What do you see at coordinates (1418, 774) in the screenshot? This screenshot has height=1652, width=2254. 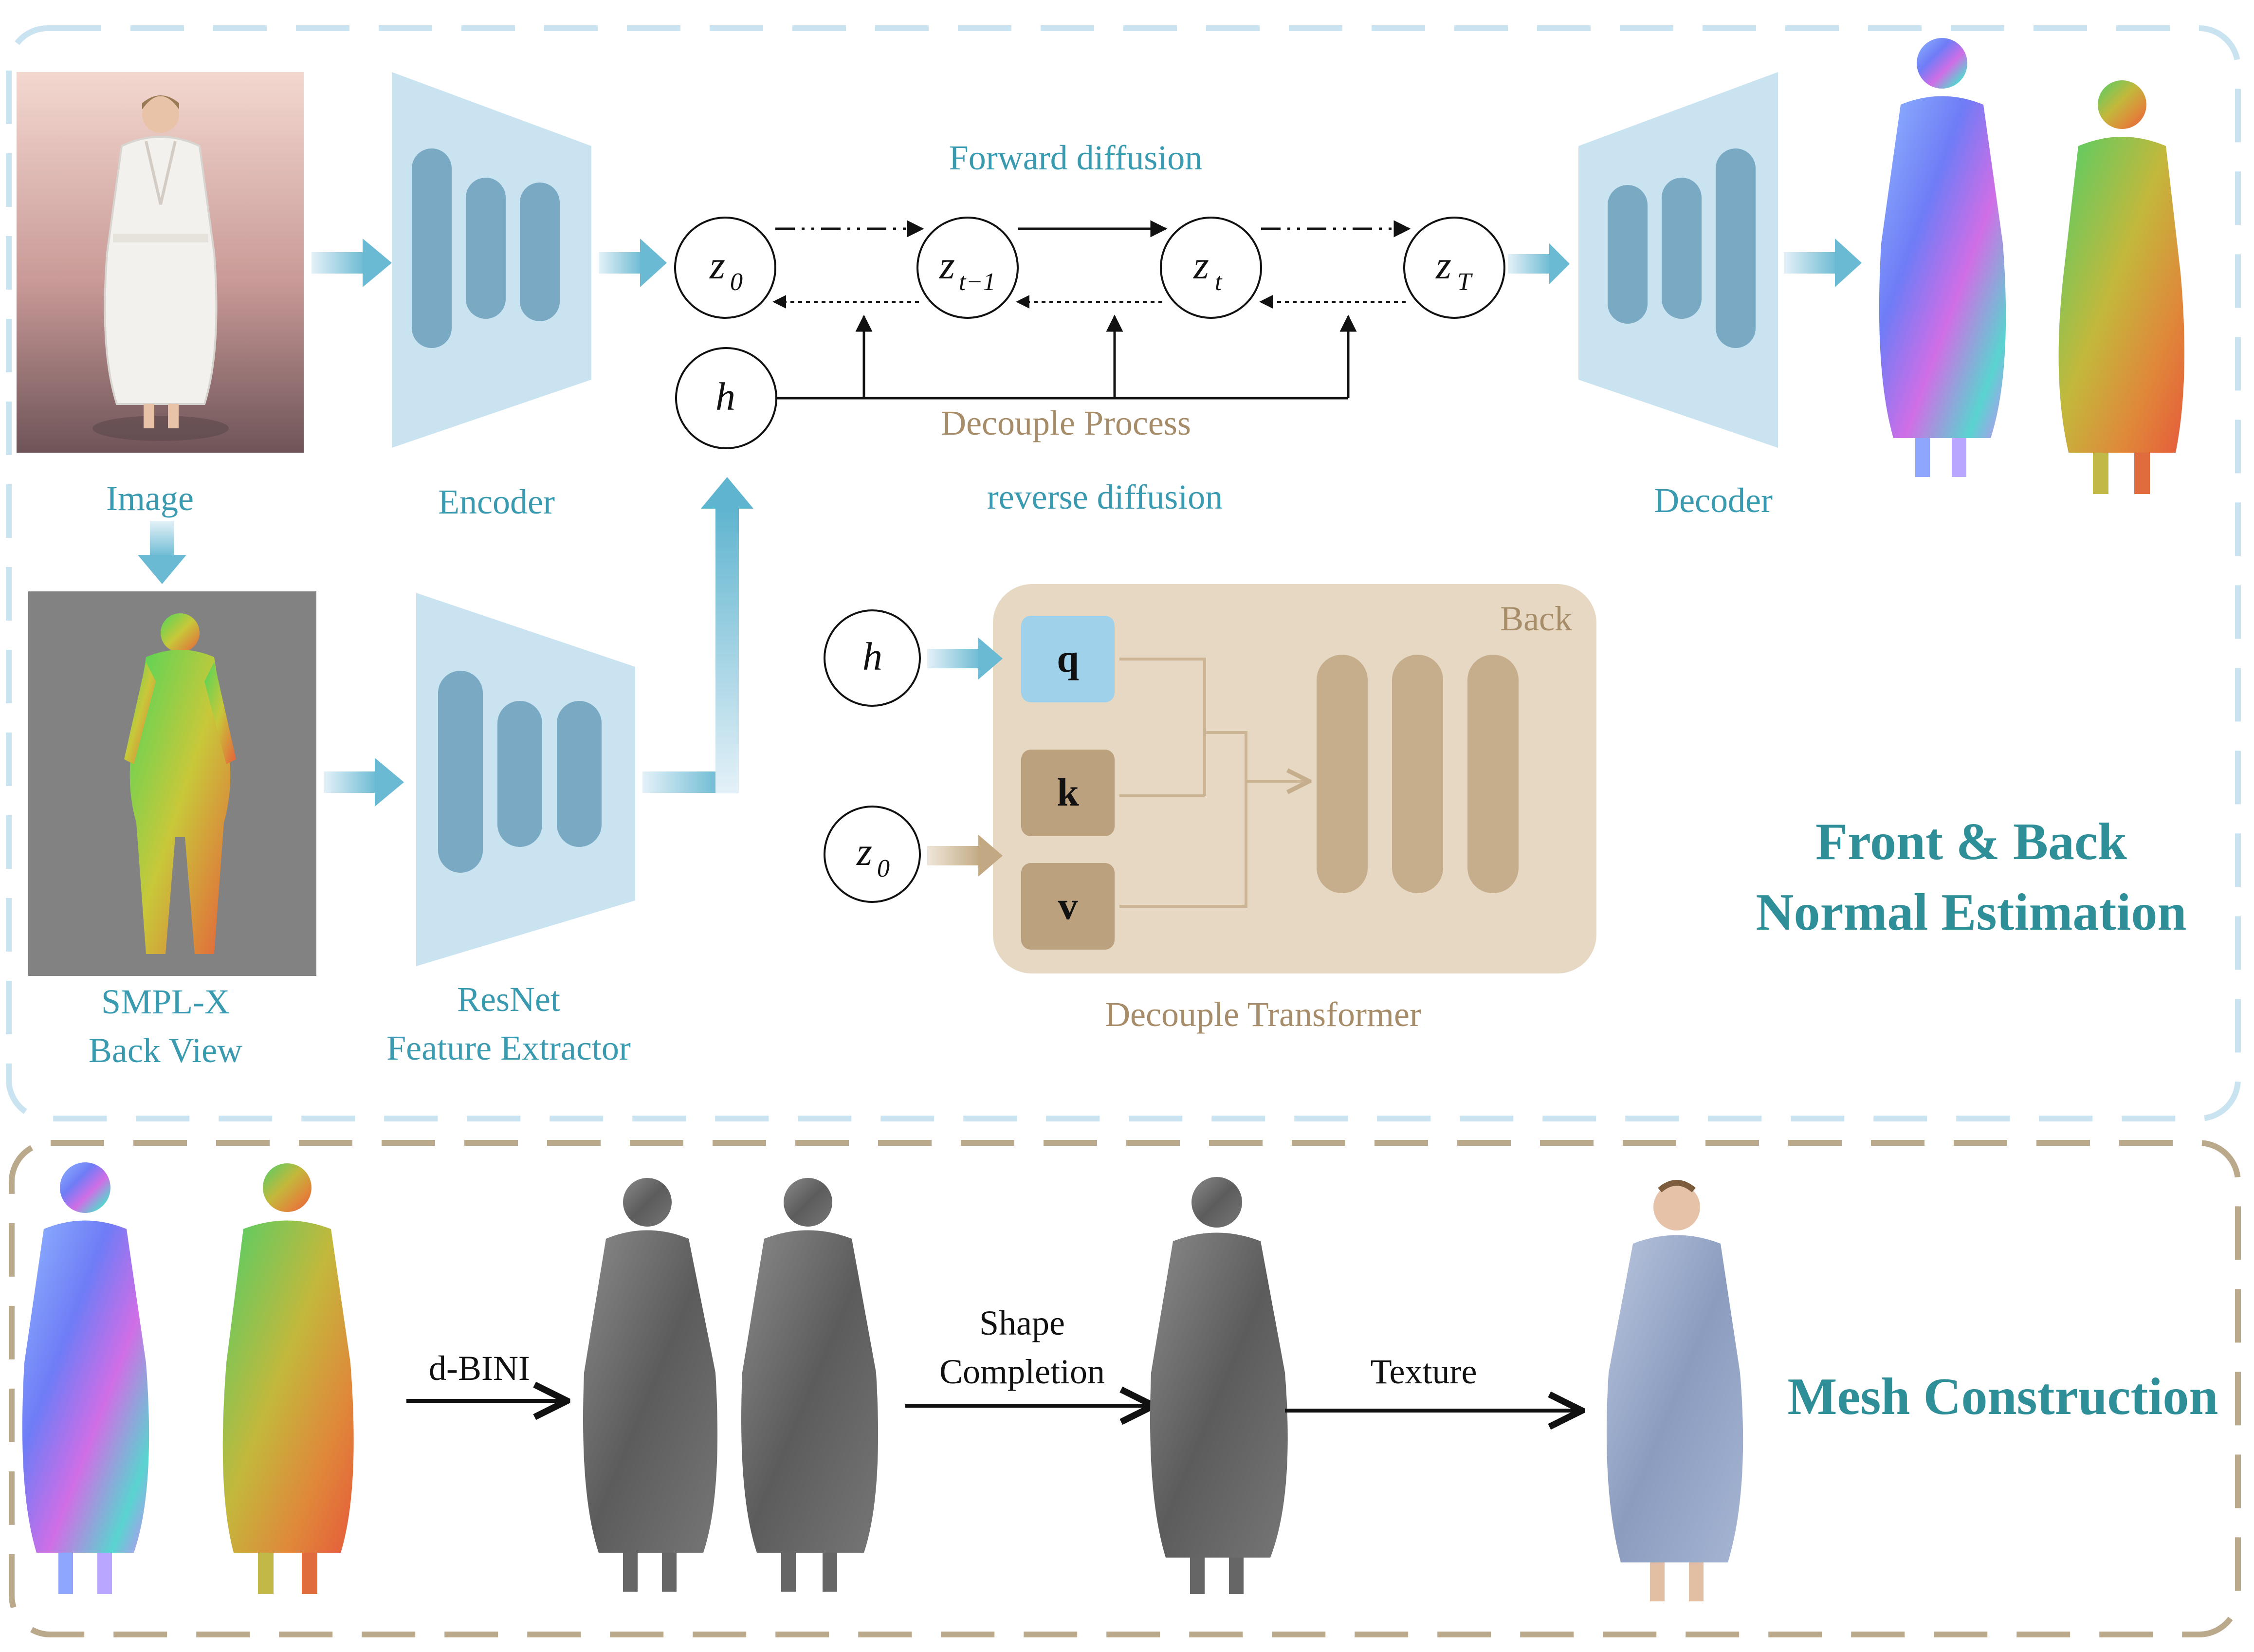 I see `transformer-bars` at bounding box center [1418, 774].